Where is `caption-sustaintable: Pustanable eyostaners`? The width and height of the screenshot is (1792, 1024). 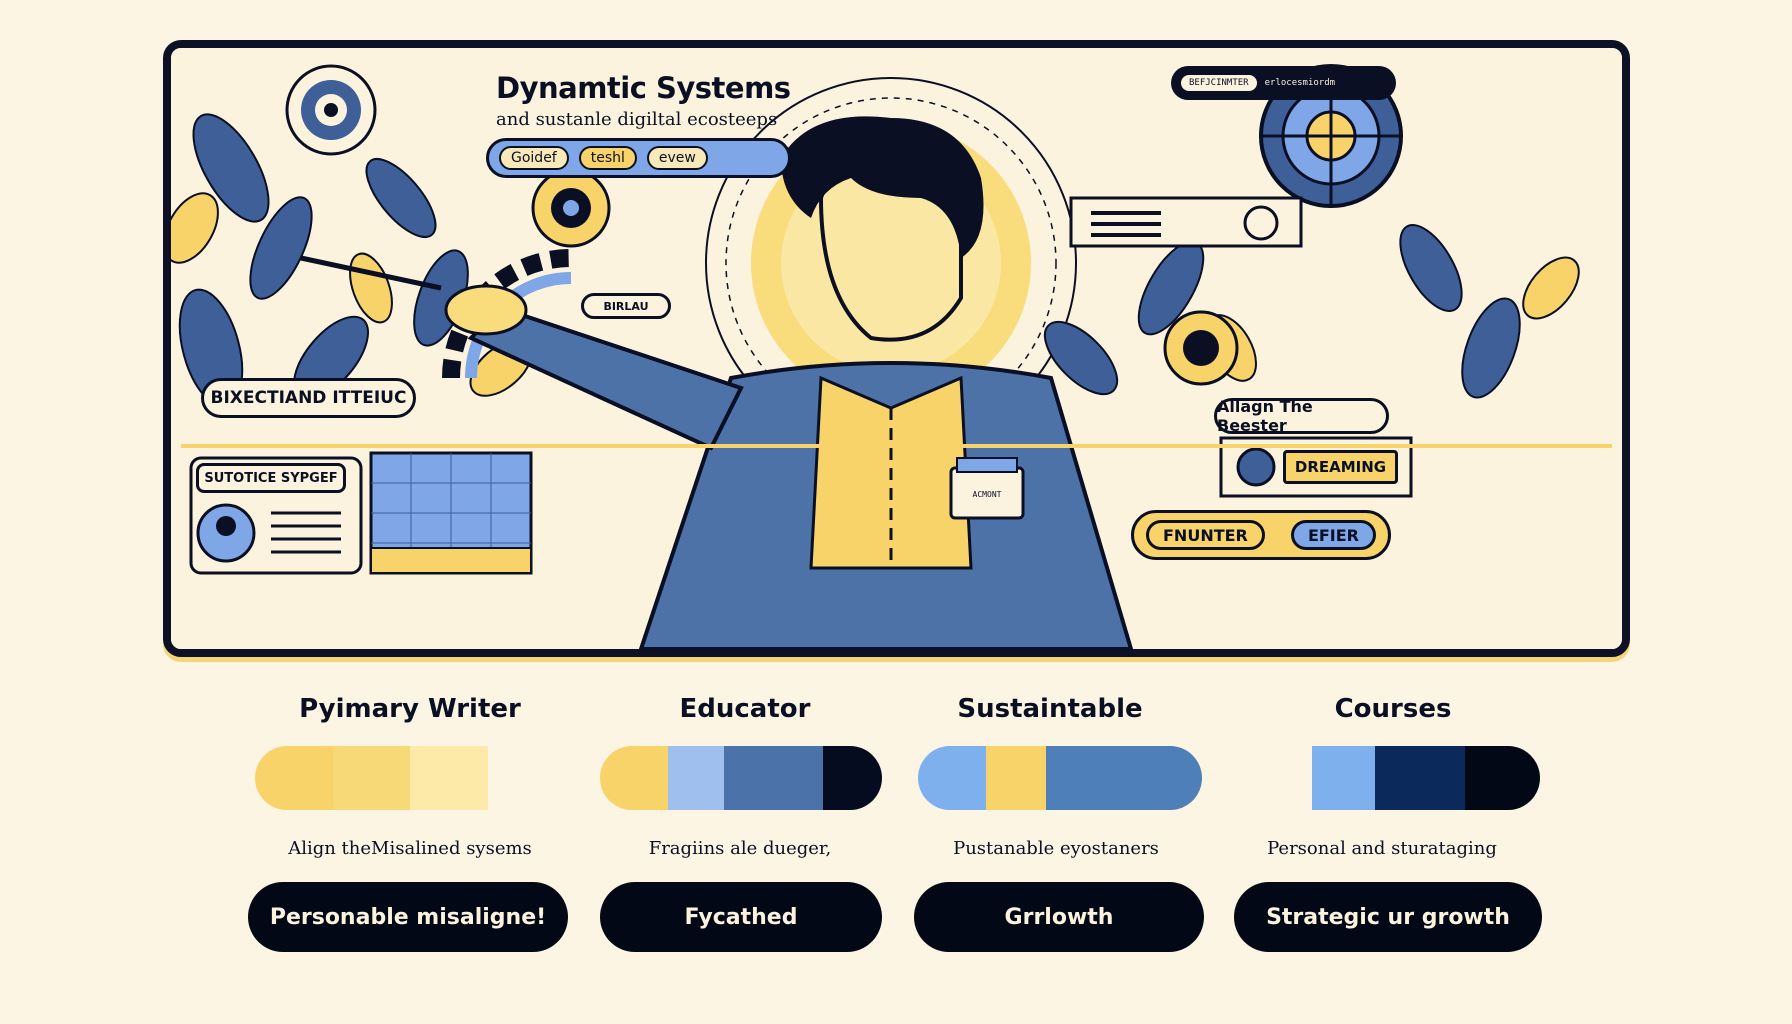 caption-sustaintable: Pustanable eyostaners is located at coordinates (1056, 848).